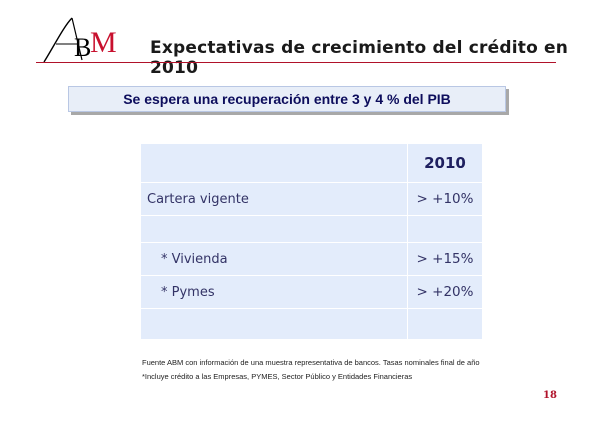 The width and height of the screenshot is (600, 424). Describe the element at coordinates (82, 47) in the screenshot. I see `svg-text: B` at that location.